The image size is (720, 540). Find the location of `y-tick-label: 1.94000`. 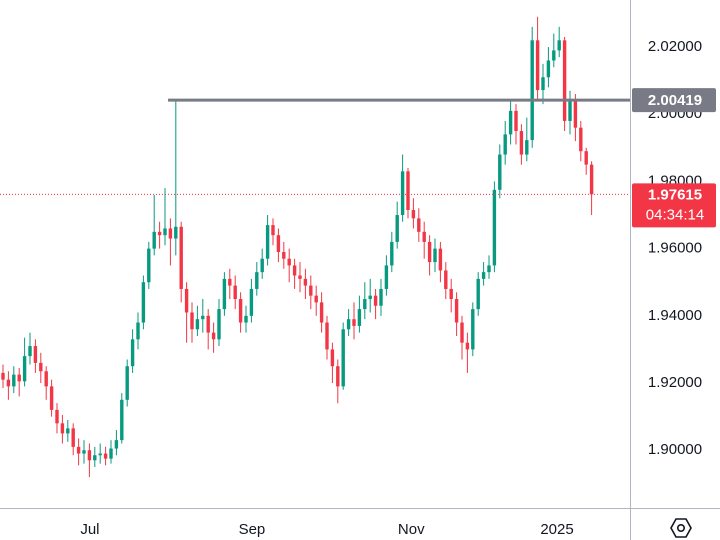

y-tick-label: 1.94000 is located at coordinates (675, 315).